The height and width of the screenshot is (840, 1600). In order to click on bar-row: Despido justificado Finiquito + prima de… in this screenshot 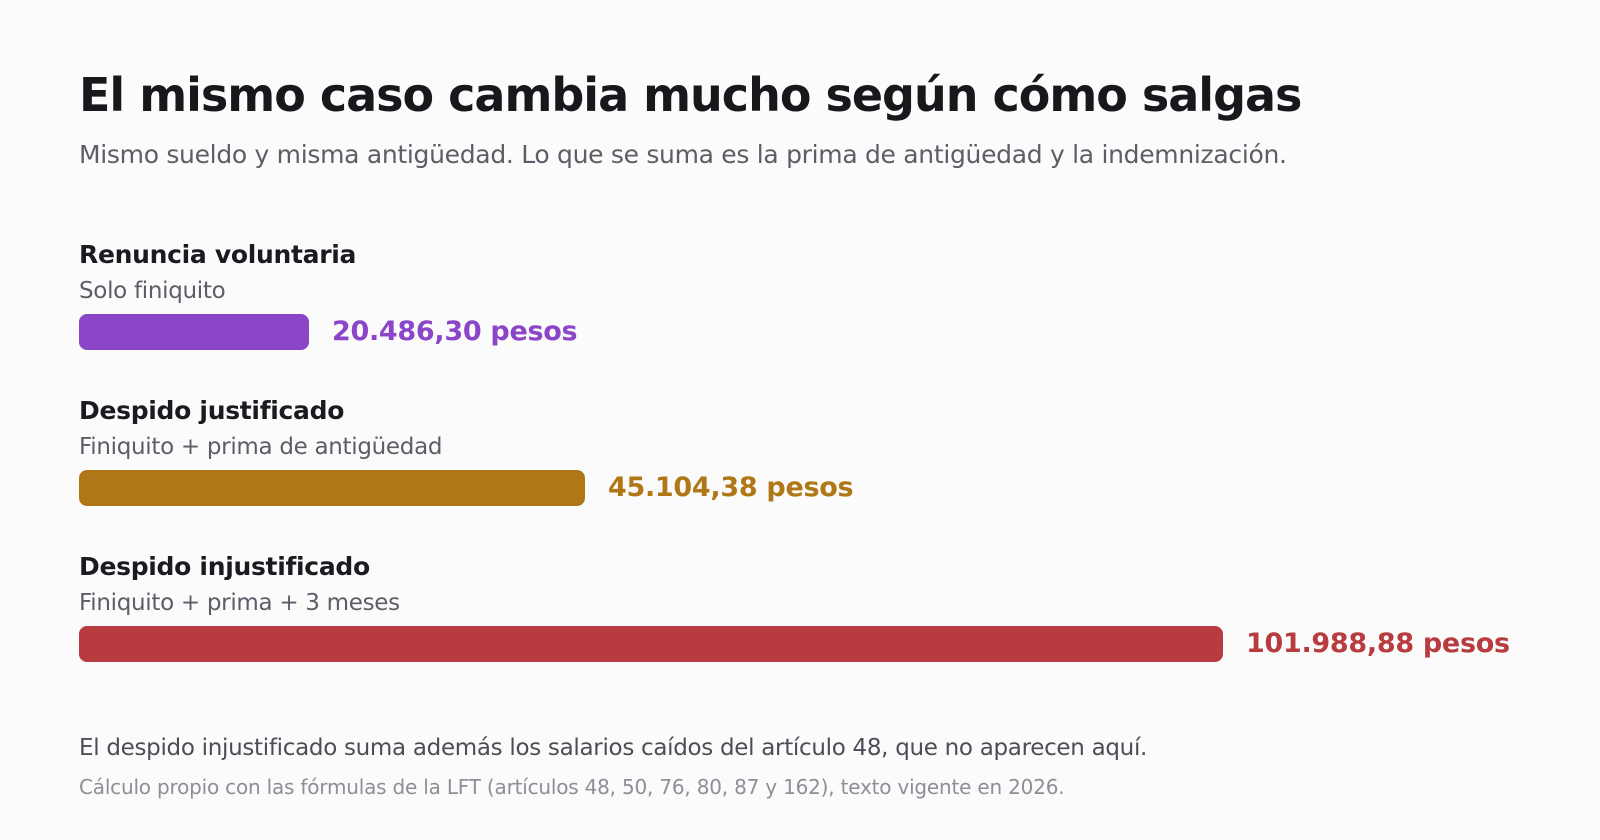, I will do `click(819, 461)`.